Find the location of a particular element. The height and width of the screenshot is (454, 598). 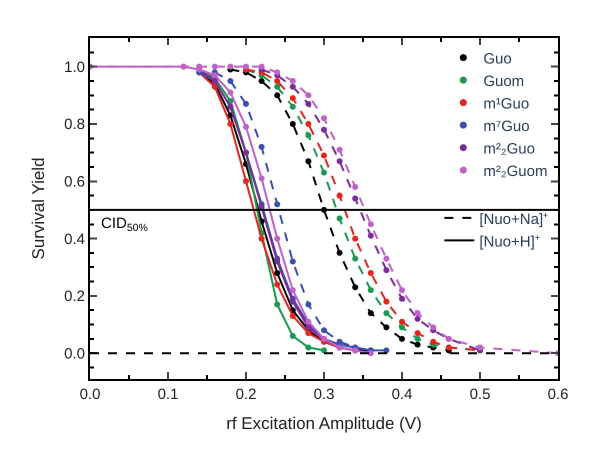

legend-label: m²₂Guom is located at coordinates (515, 171).